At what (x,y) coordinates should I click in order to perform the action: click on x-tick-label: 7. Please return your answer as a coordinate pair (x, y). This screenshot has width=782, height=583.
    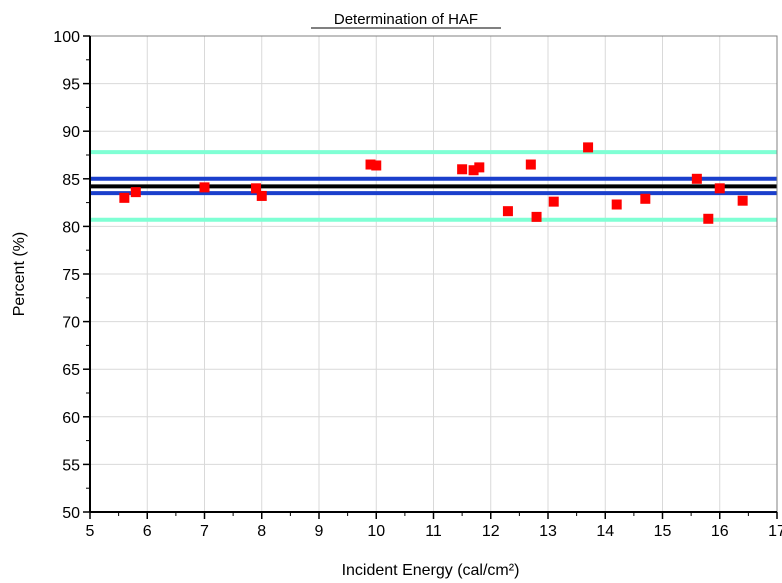
    Looking at the image, I should click on (204, 531).